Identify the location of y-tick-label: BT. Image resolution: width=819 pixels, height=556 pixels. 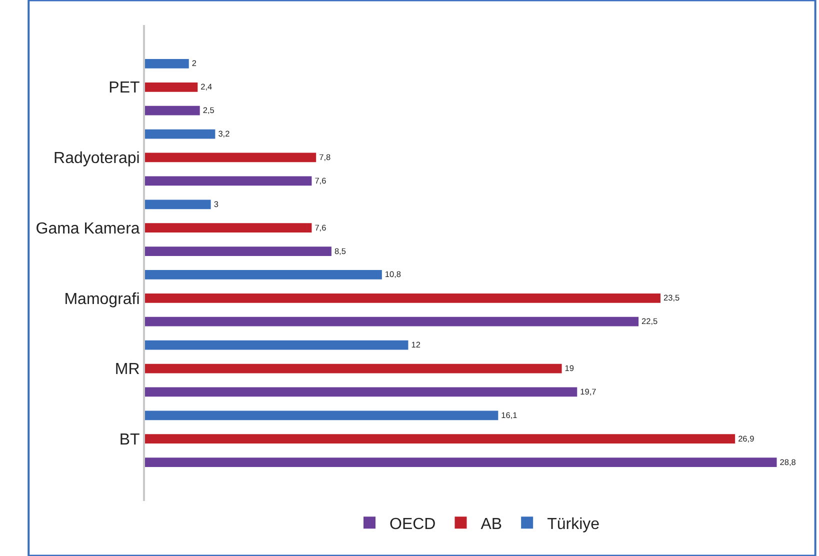
(129, 439).